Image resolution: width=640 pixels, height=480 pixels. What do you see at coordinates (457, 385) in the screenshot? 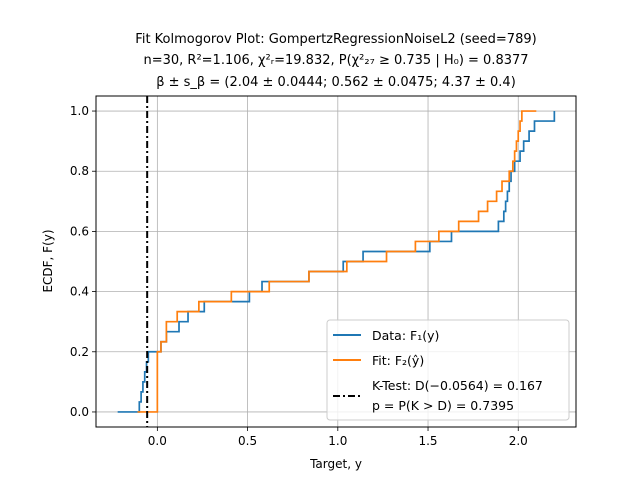
I see `legend-label-ktest-1: K-Test: D(−0.0564) = 0.167` at bounding box center [457, 385].